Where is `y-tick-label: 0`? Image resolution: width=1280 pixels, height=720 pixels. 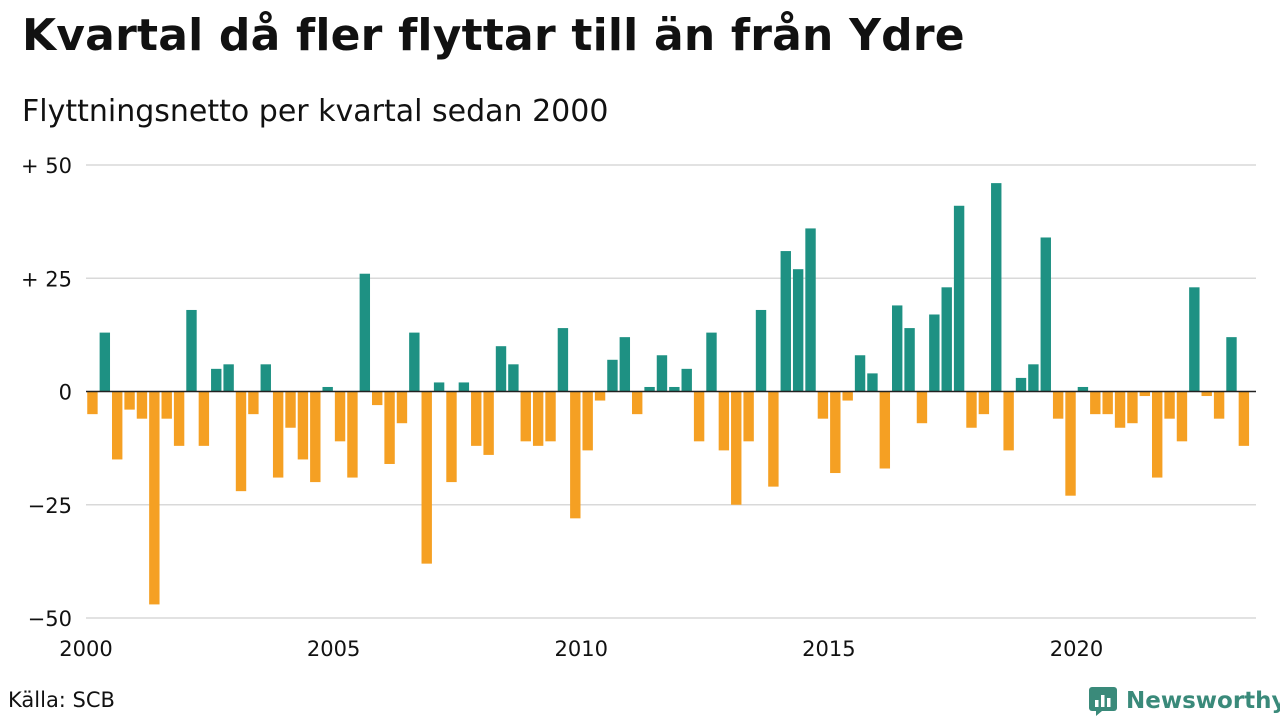
y-tick-label: 0 is located at coordinates (65, 393).